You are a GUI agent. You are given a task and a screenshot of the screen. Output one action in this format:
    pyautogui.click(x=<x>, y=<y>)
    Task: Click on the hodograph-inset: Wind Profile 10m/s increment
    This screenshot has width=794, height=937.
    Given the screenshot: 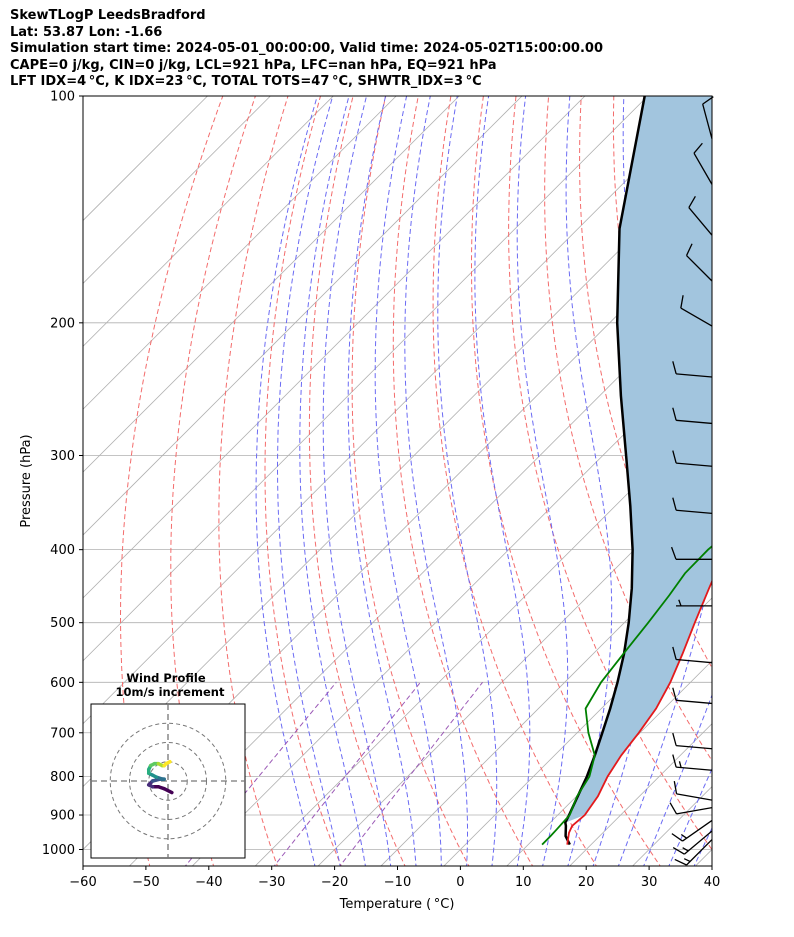 What is the action you would take?
    pyautogui.click(x=168, y=765)
    